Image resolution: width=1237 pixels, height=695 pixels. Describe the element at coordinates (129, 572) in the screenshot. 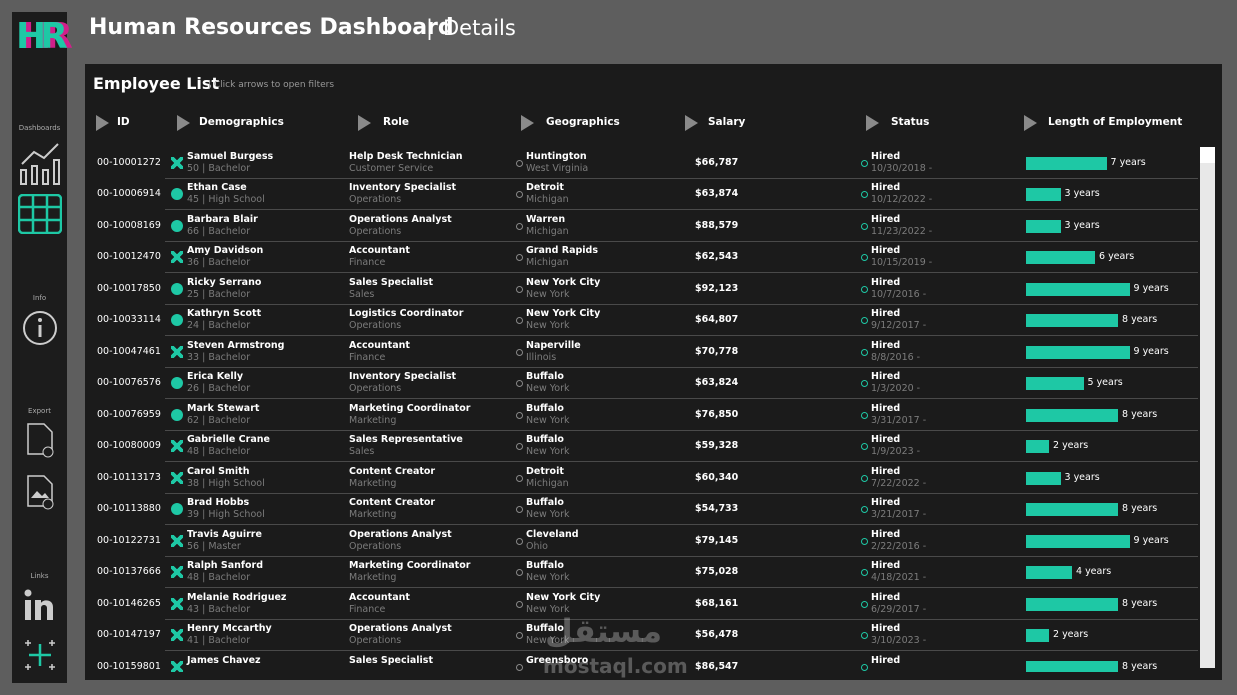

I see `employee-id: 00-10137666` at that location.